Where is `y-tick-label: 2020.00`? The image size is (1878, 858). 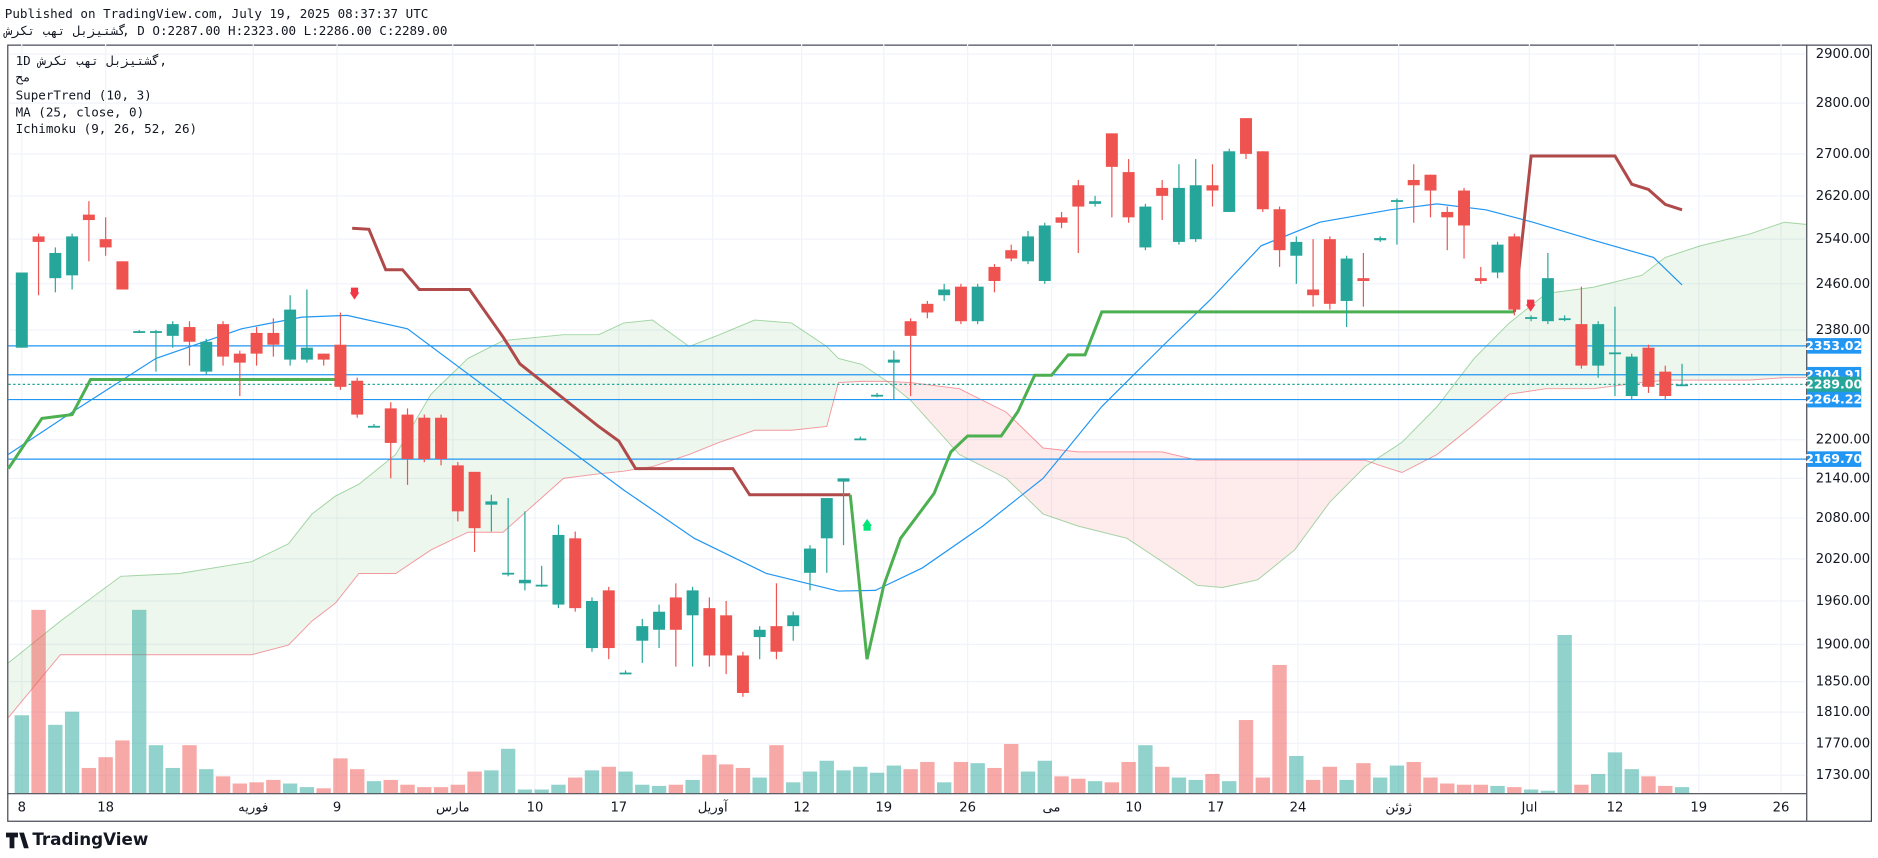
y-tick-label: 2020.00 is located at coordinates (1843, 559).